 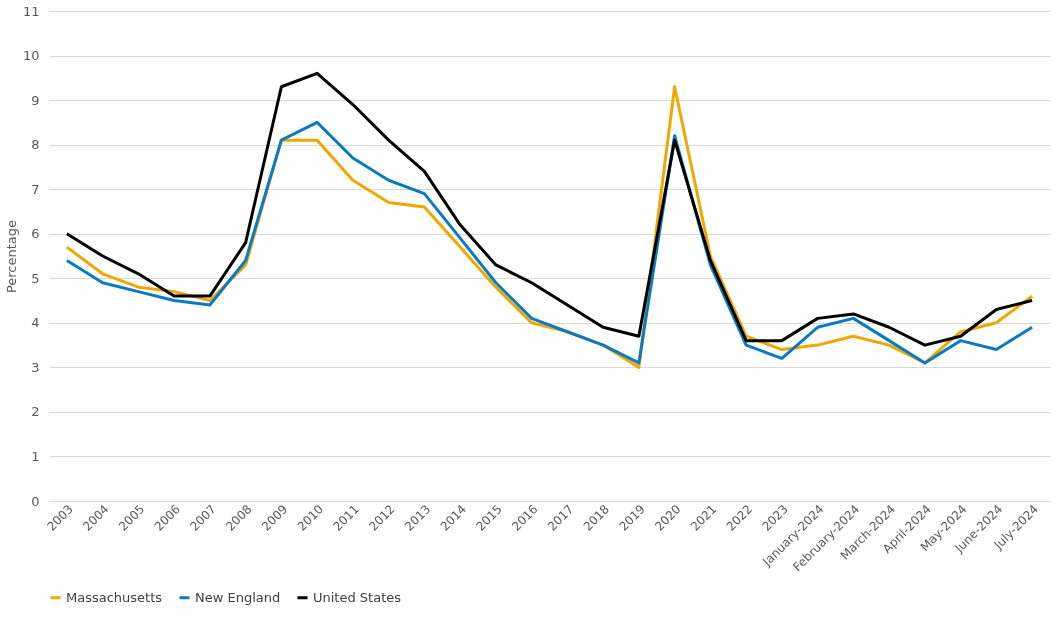 What do you see at coordinates (35, 145) in the screenshot?
I see `y-tick-label: 8` at bounding box center [35, 145].